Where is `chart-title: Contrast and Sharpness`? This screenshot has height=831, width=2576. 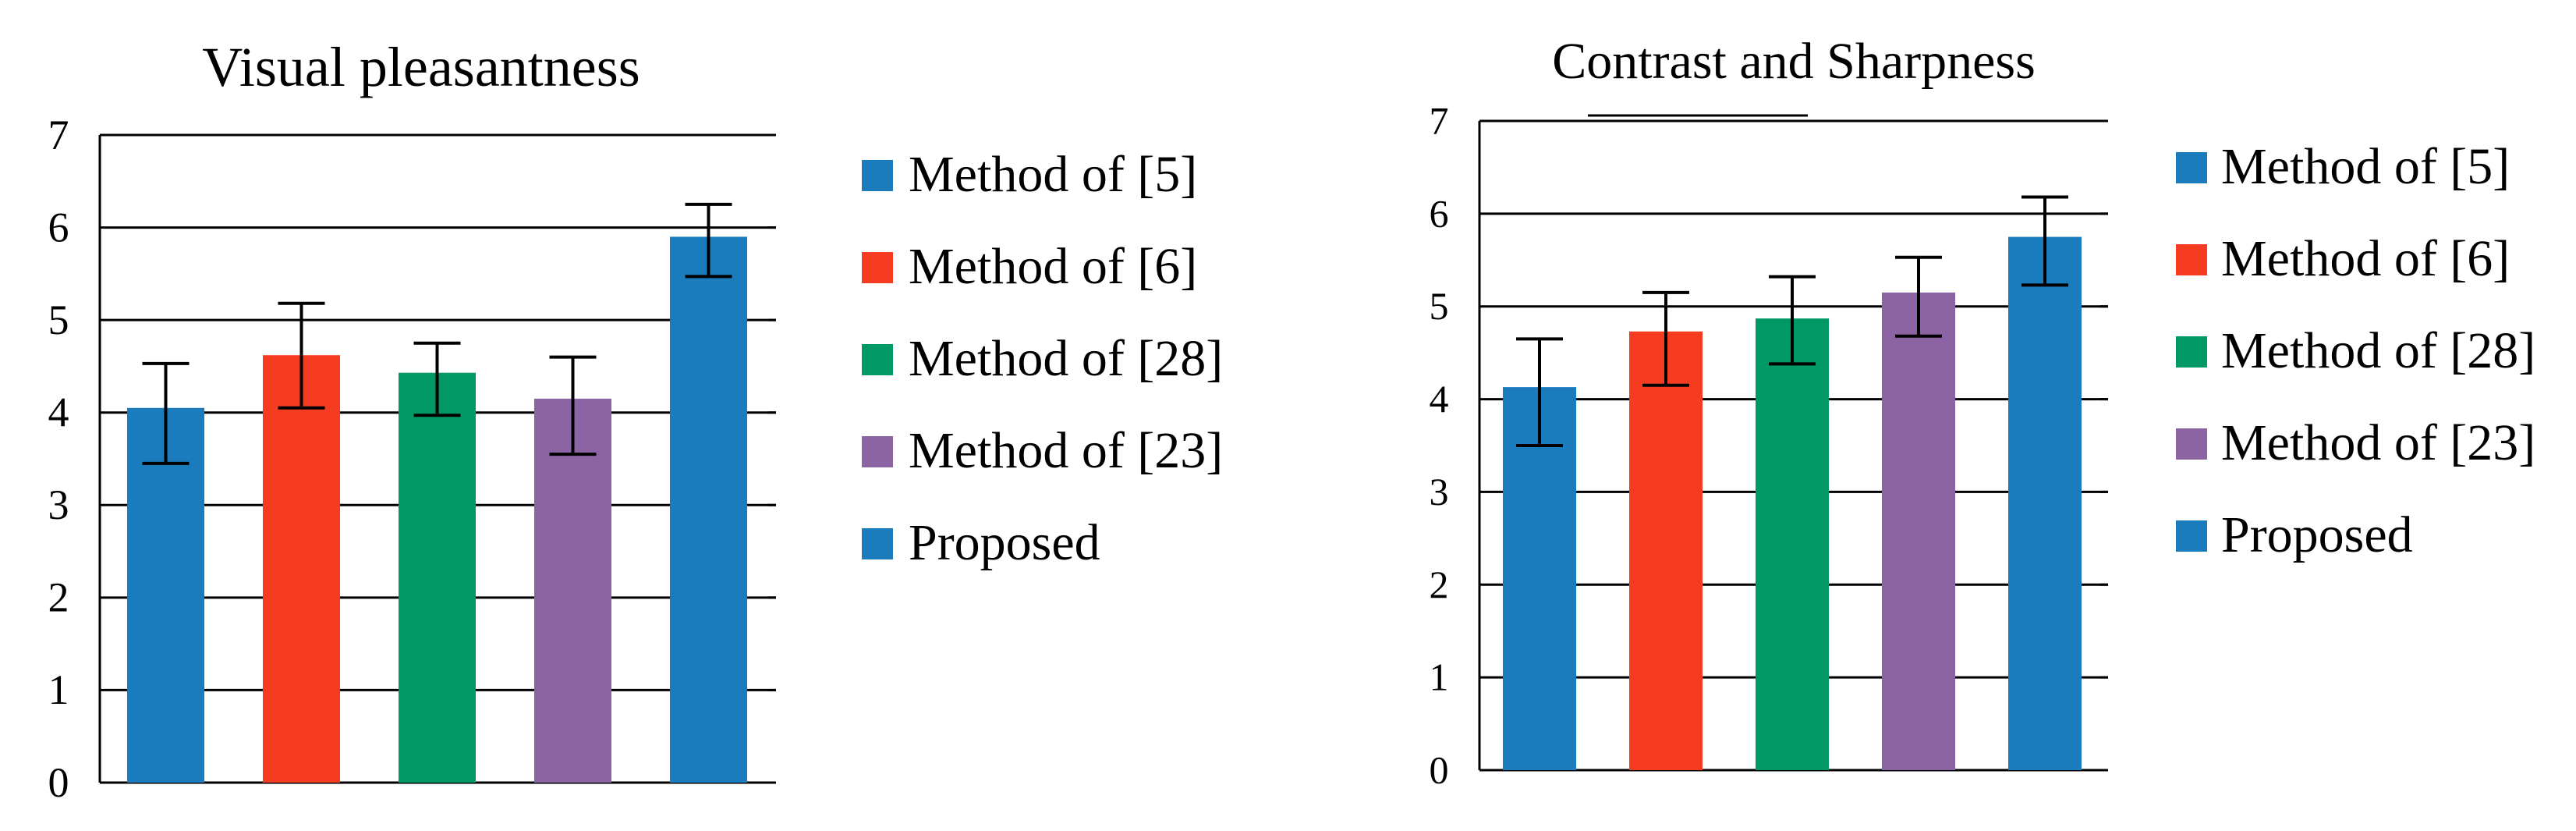 chart-title: Contrast and Sharpness is located at coordinates (1794, 61).